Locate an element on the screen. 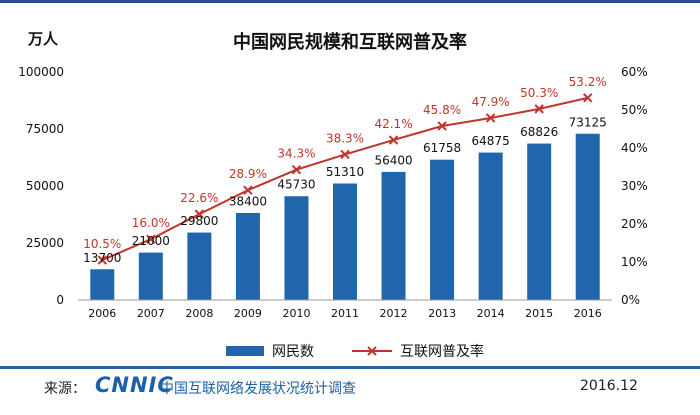  bar-2015 is located at coordinates (539, 221).